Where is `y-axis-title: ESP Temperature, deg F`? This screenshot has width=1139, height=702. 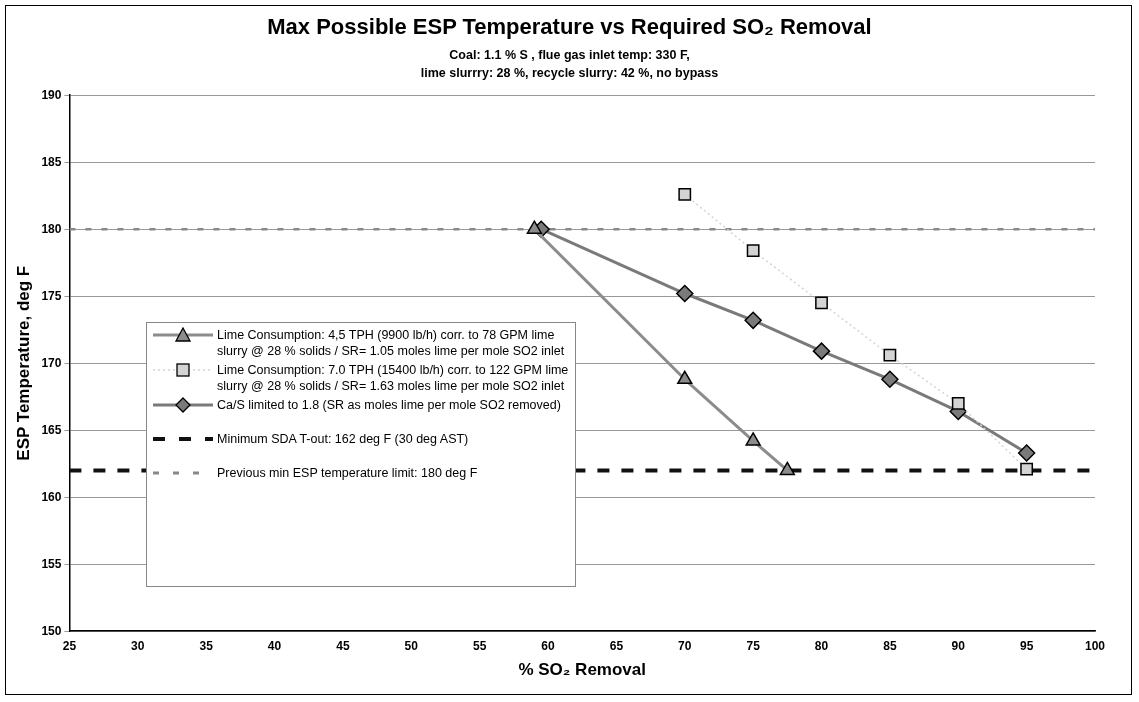 y-axis-title: ESP Temperature, deg F is located at coordinates (23, 363).